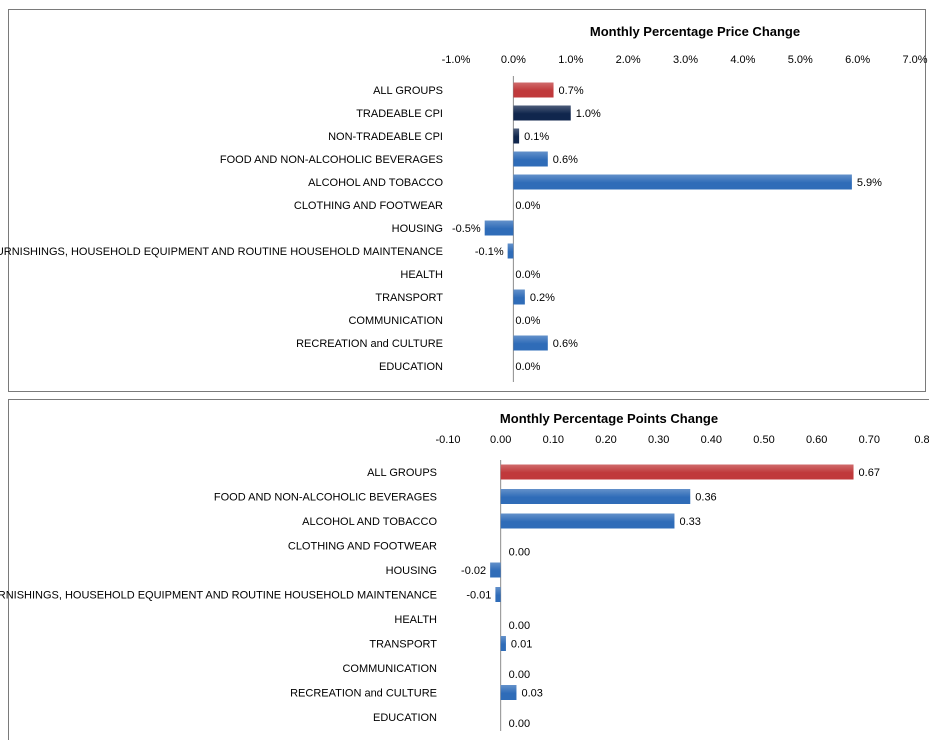 This screenshot has height=741, width=929. I want to click on data-label: -0.02, so click(473, 571).